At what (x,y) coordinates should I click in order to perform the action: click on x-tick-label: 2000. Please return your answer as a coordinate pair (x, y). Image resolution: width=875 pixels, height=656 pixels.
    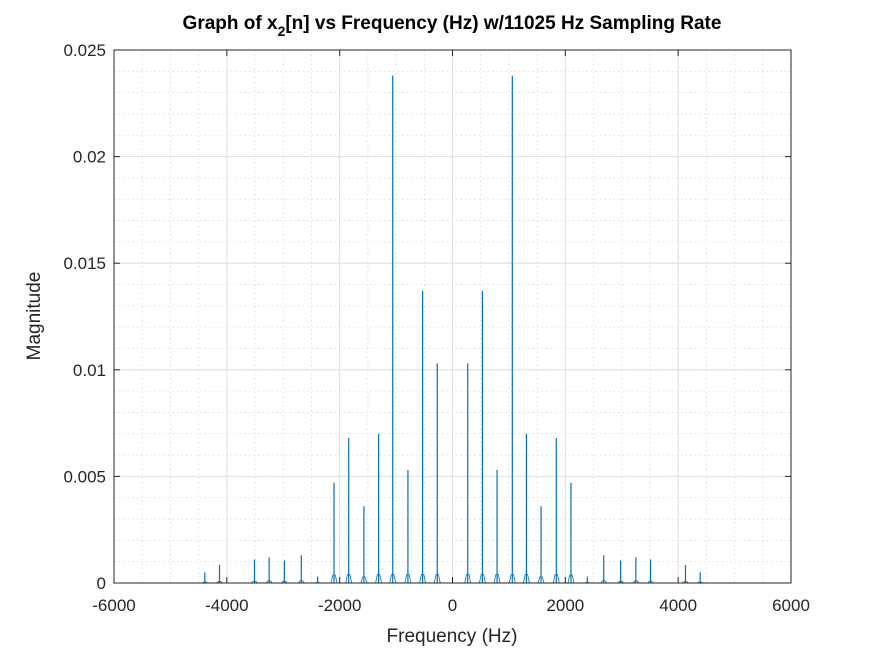
    Looking at the image, I should click on (565, 605).